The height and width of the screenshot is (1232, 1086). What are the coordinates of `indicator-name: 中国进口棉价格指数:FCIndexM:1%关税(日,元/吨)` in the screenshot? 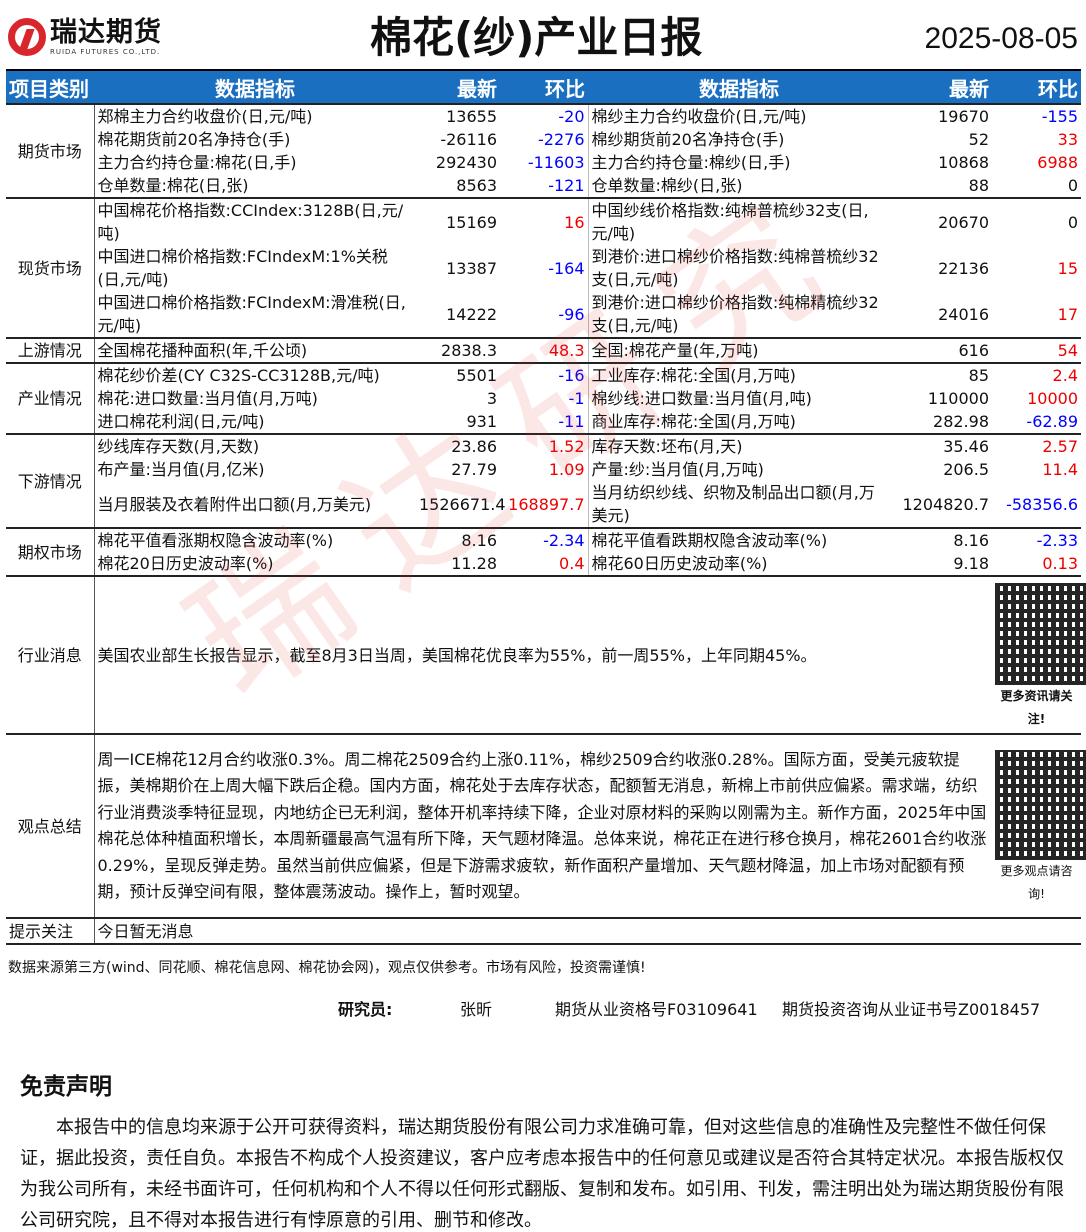 It's located at (242, 268).